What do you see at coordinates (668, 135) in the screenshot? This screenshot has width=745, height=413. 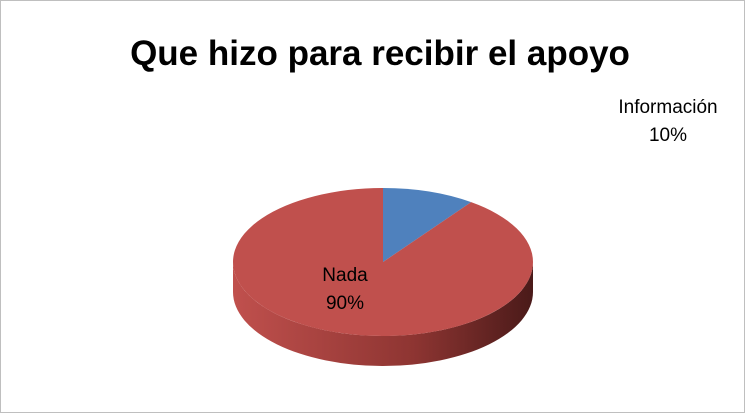 I see `data-label-value: 10%` at bounding box center [668, 135].